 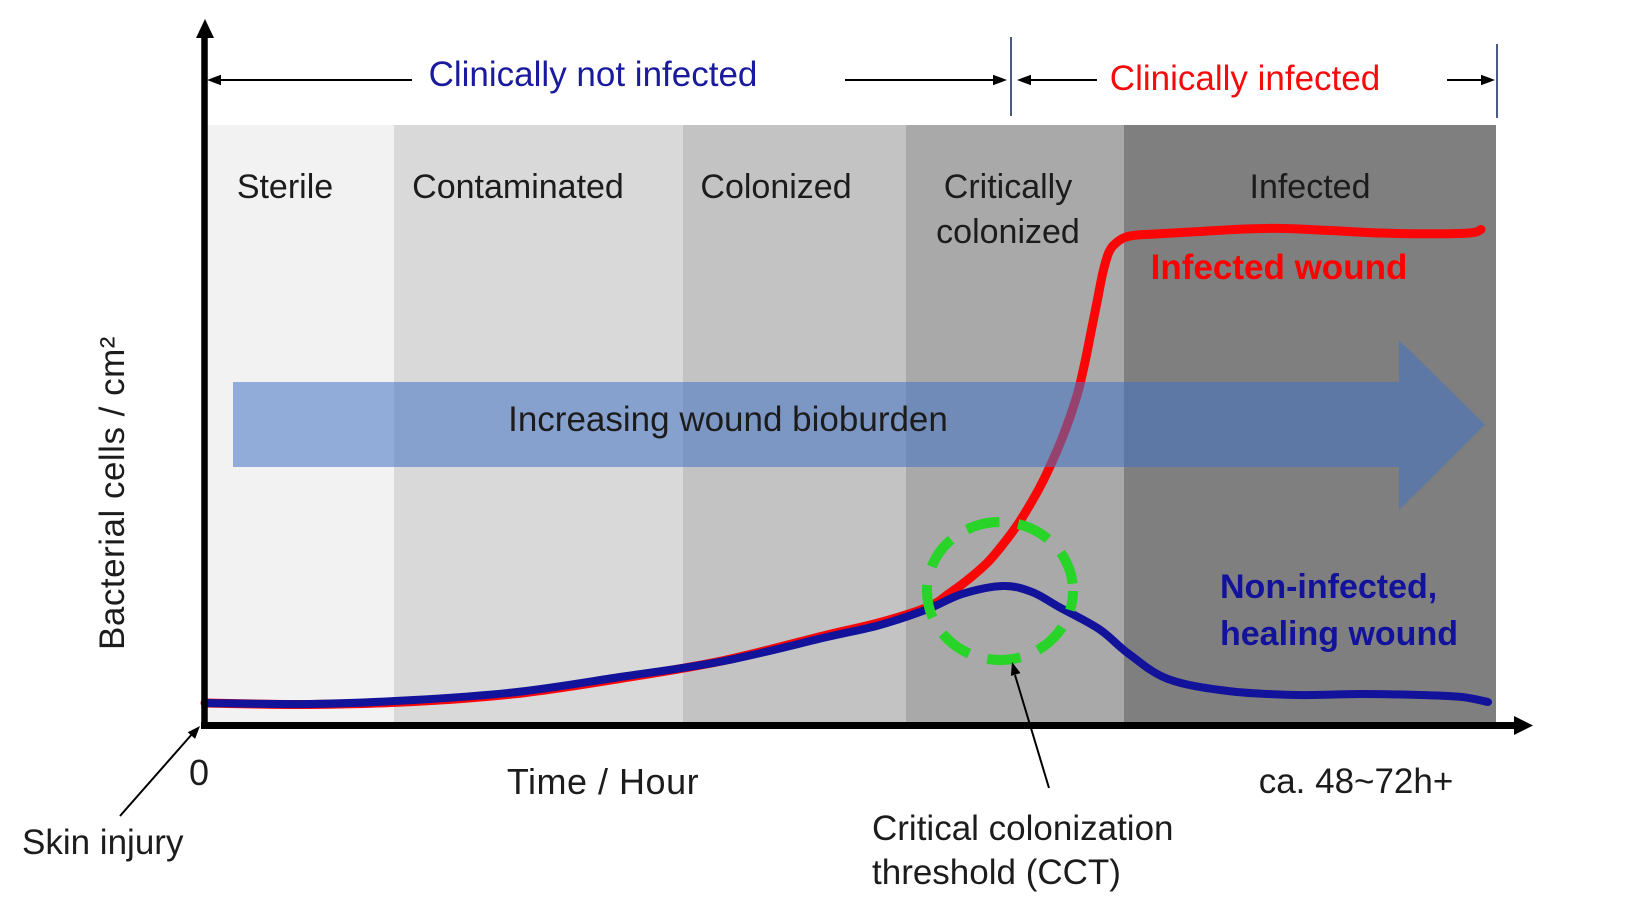 I want to click on svg-text: healing wound, so click(x=1339, y=634).